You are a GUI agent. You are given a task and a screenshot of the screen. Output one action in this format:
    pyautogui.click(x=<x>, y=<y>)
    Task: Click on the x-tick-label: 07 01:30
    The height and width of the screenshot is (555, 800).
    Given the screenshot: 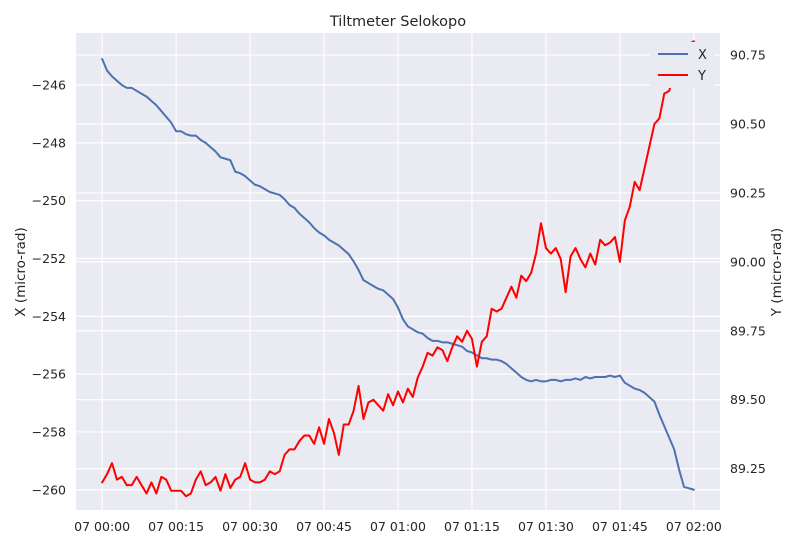 What is the action you would take?
    pyautogui.click(x=546, y=526)
    